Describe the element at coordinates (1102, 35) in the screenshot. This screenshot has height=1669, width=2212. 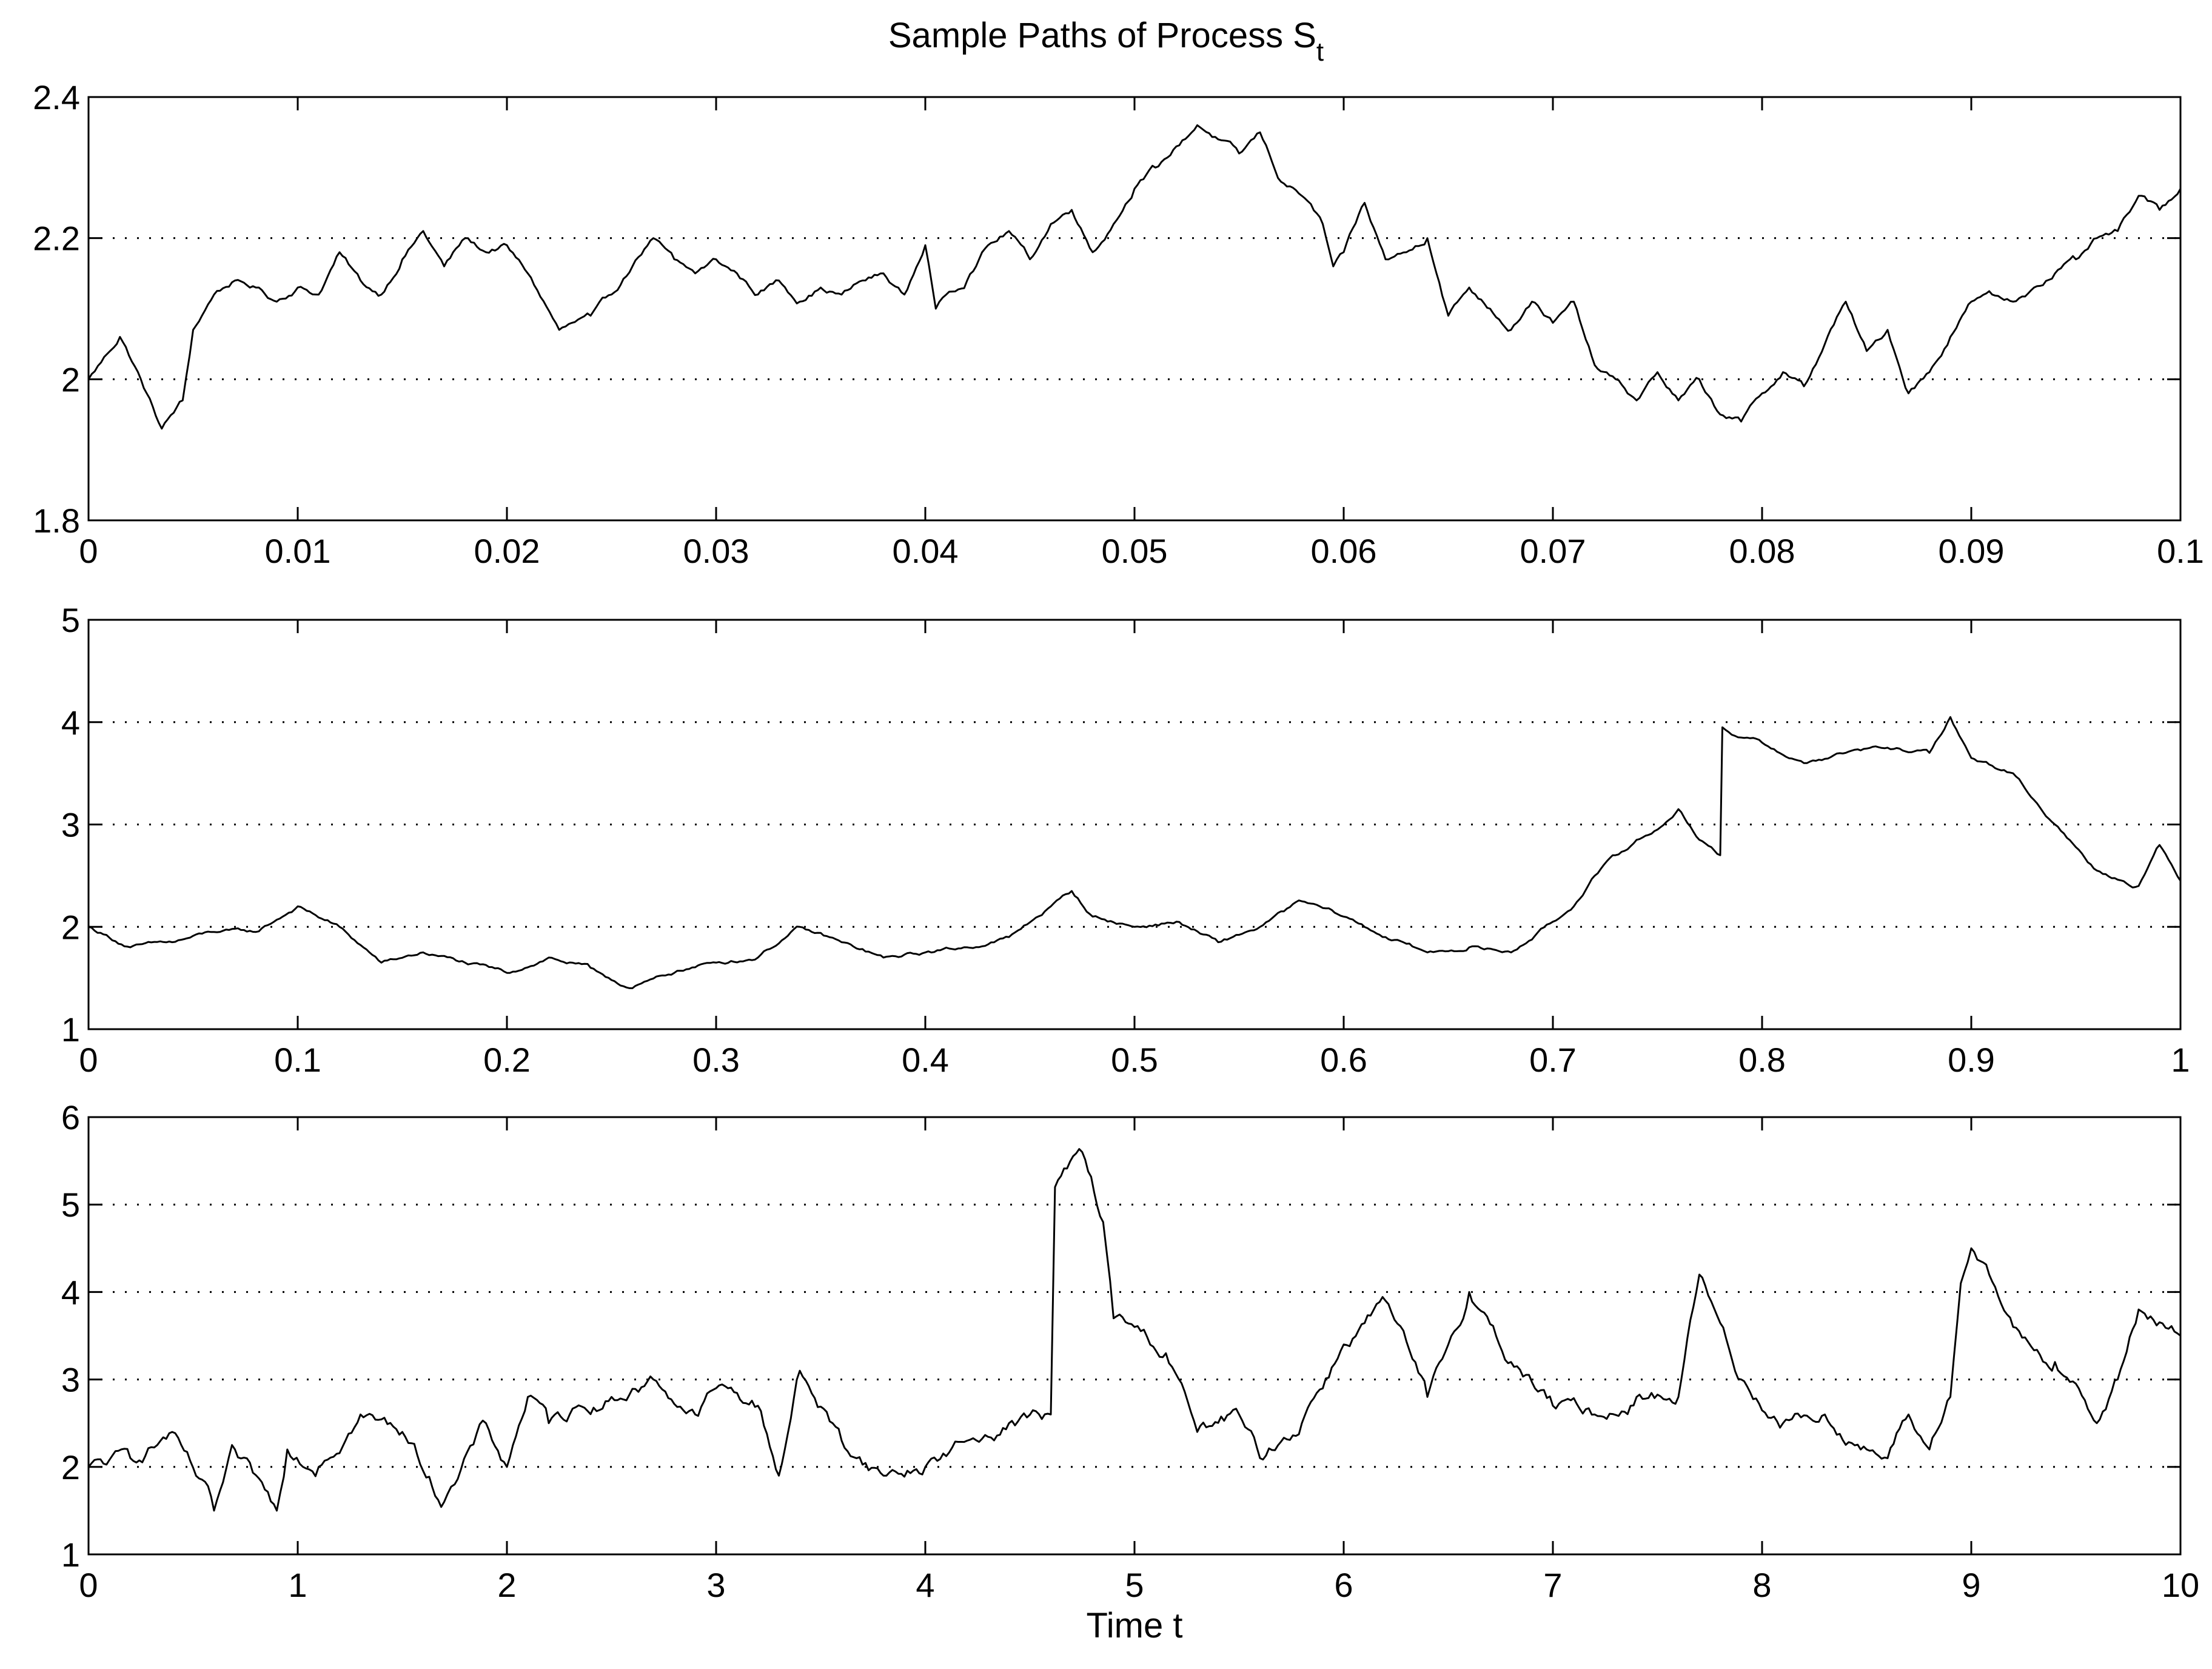
I see `figure-title-main: Sample Paths of Process S` at that location.